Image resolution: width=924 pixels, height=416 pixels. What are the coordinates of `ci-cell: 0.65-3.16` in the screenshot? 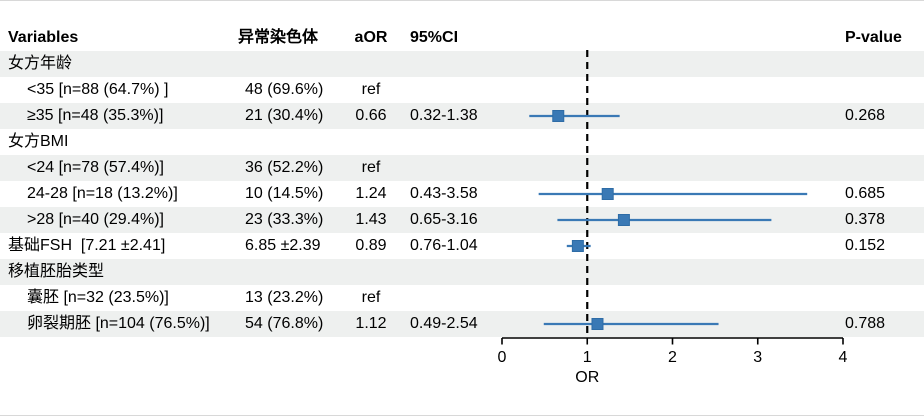 It's located at (444, 219).